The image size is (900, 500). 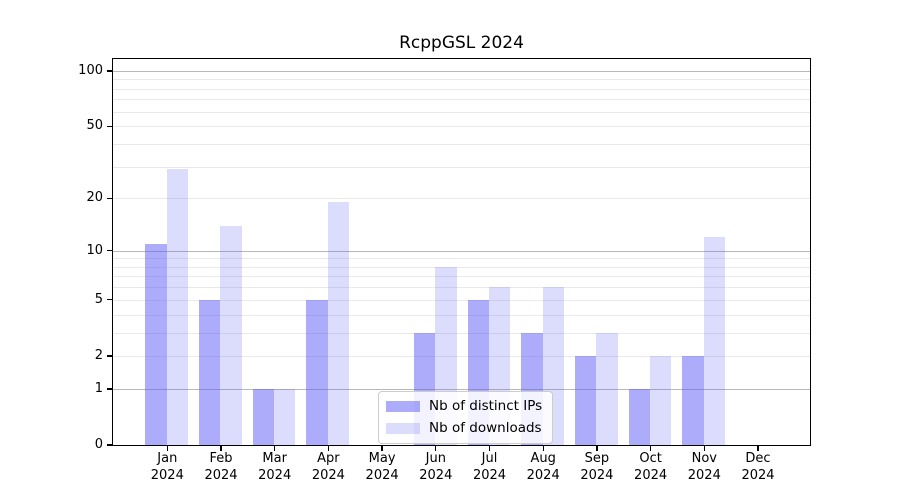 What do you see at coordinates (177, 307) in the screenshot?
I see `bar-downloads-jan` at bounding box center [177, 307].